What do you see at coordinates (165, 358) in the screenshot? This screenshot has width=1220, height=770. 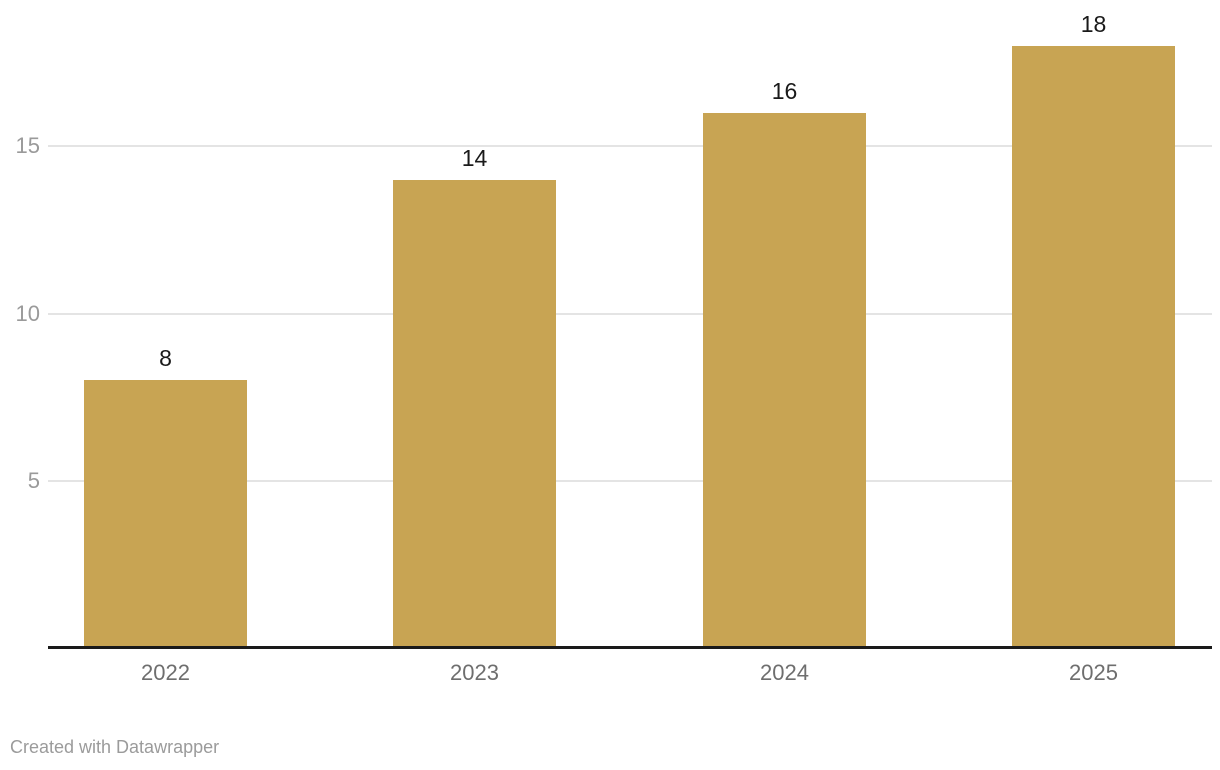 I see `bar-value-label: 8` at bounding box center [165, 358].